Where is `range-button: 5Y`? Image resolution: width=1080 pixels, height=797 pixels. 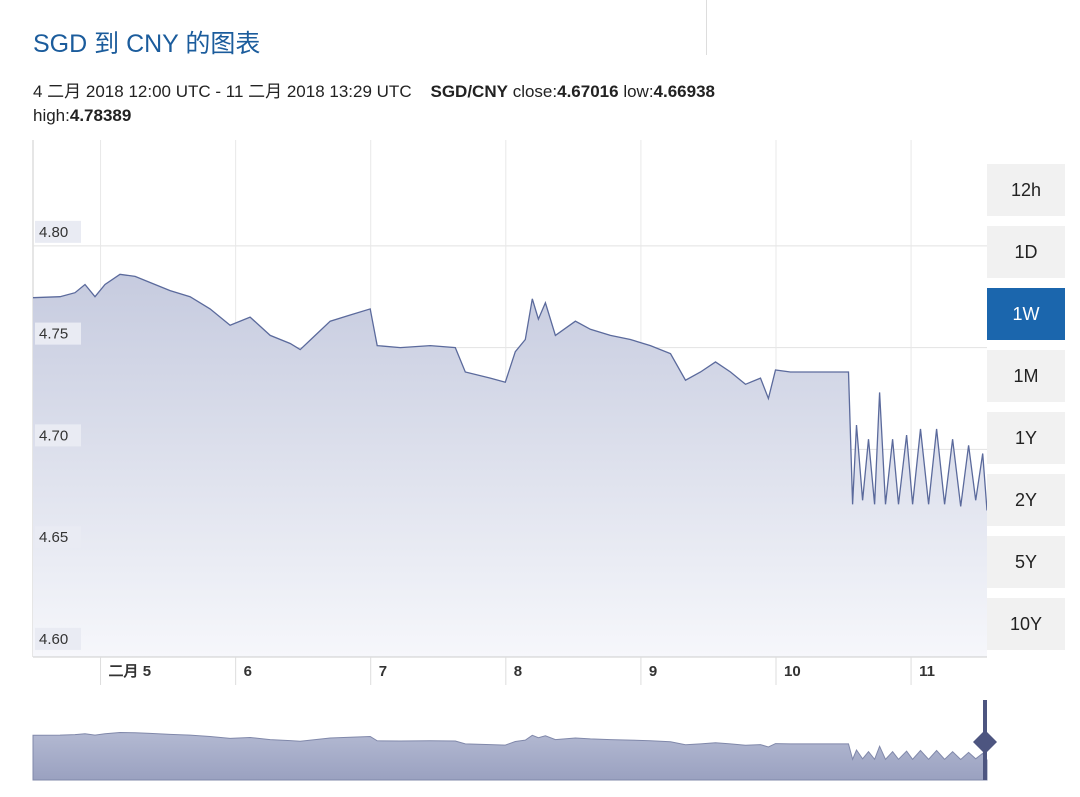
range-button: 5Y is located at coordinates (1026, 562).